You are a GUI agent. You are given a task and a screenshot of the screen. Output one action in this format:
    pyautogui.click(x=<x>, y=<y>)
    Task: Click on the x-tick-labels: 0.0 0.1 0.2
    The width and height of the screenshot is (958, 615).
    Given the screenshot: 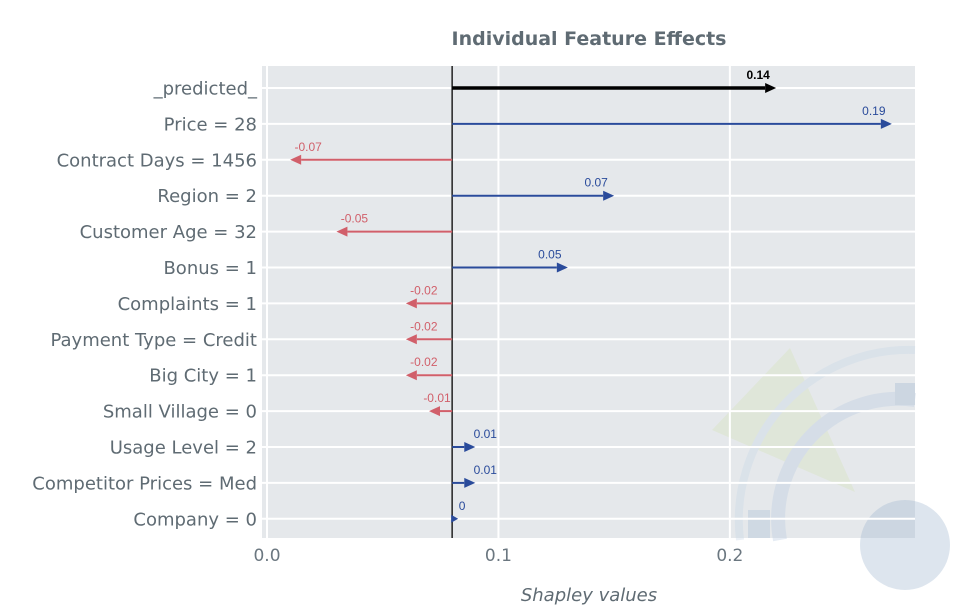 What is the action you would take?
    pyautogui.click(x=498, y=556)
    